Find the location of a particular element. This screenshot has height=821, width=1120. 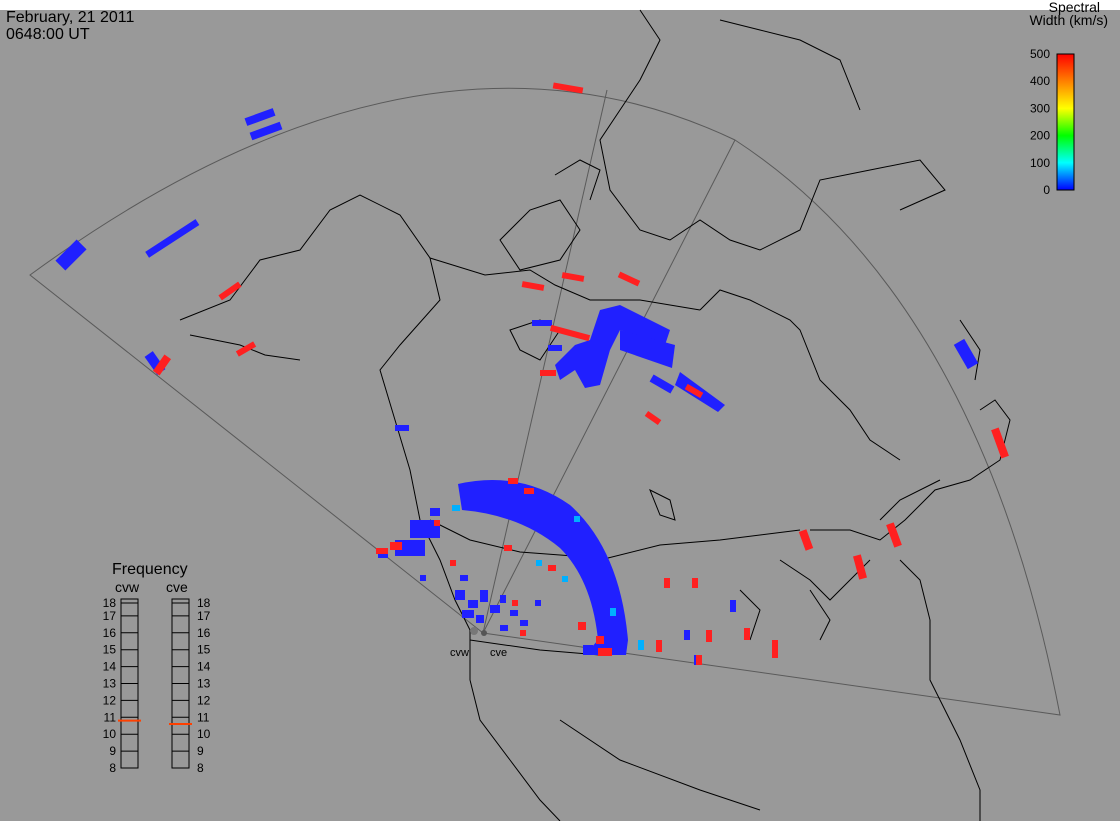

frequency-label-cve: cve is located at coordinates (177, 587).